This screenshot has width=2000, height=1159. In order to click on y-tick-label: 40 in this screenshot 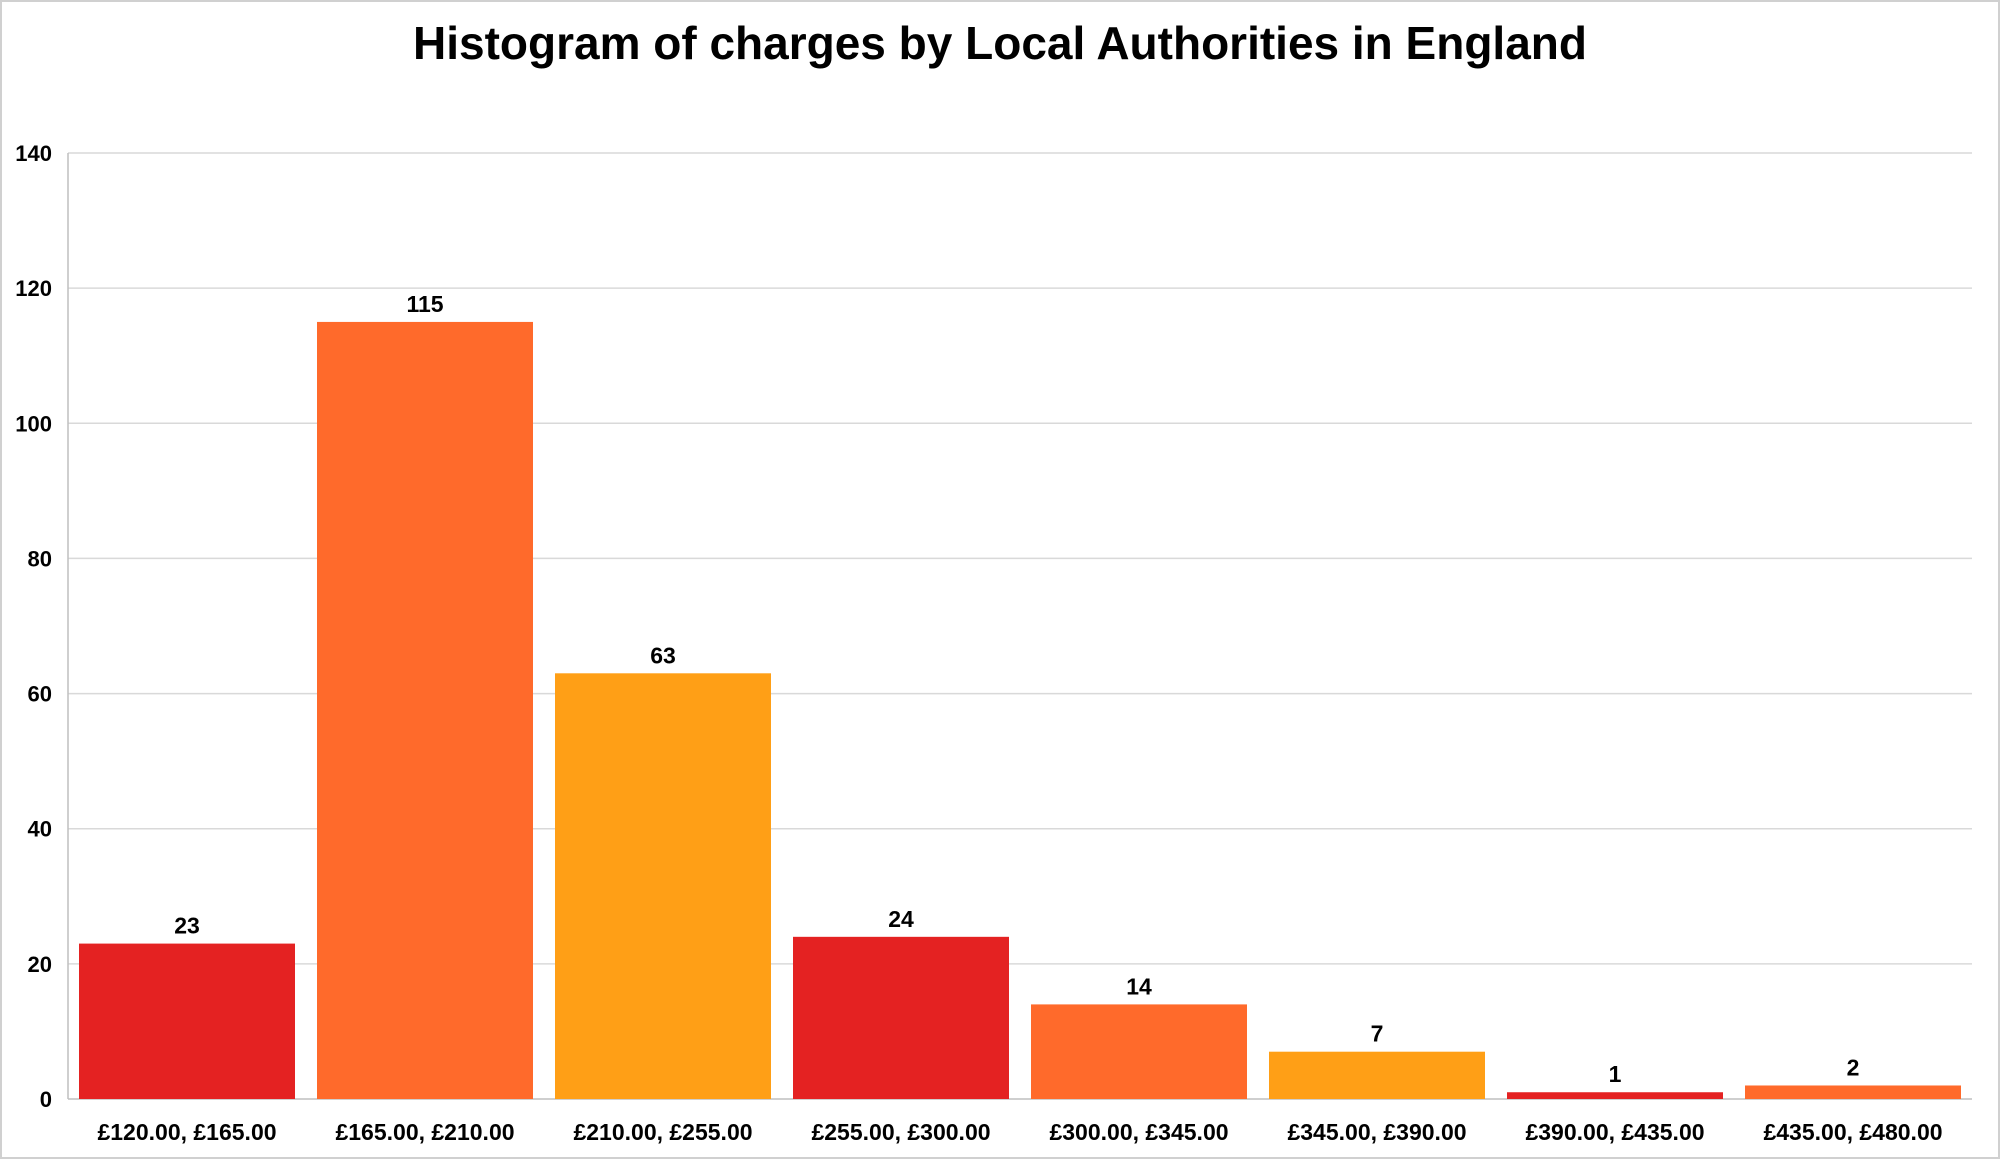, I will do `click(40, 829)`.